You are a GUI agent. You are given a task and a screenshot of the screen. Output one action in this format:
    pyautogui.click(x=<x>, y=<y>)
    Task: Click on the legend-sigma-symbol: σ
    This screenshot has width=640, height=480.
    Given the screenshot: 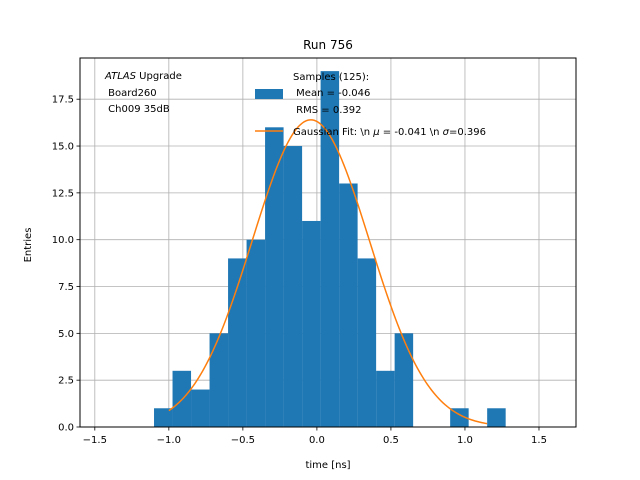 What is the action you would take?
    pyautogui.click(x=446, y=132)
    